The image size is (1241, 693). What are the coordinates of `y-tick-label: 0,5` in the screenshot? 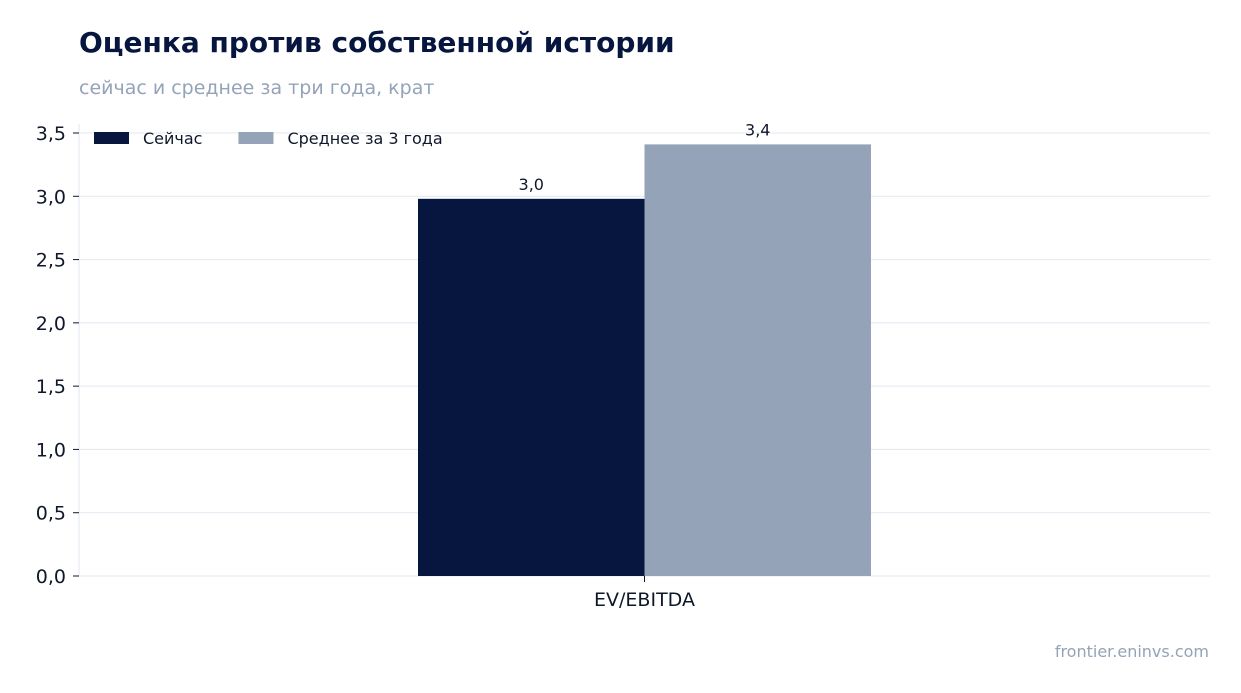 It's located at (51, 514).